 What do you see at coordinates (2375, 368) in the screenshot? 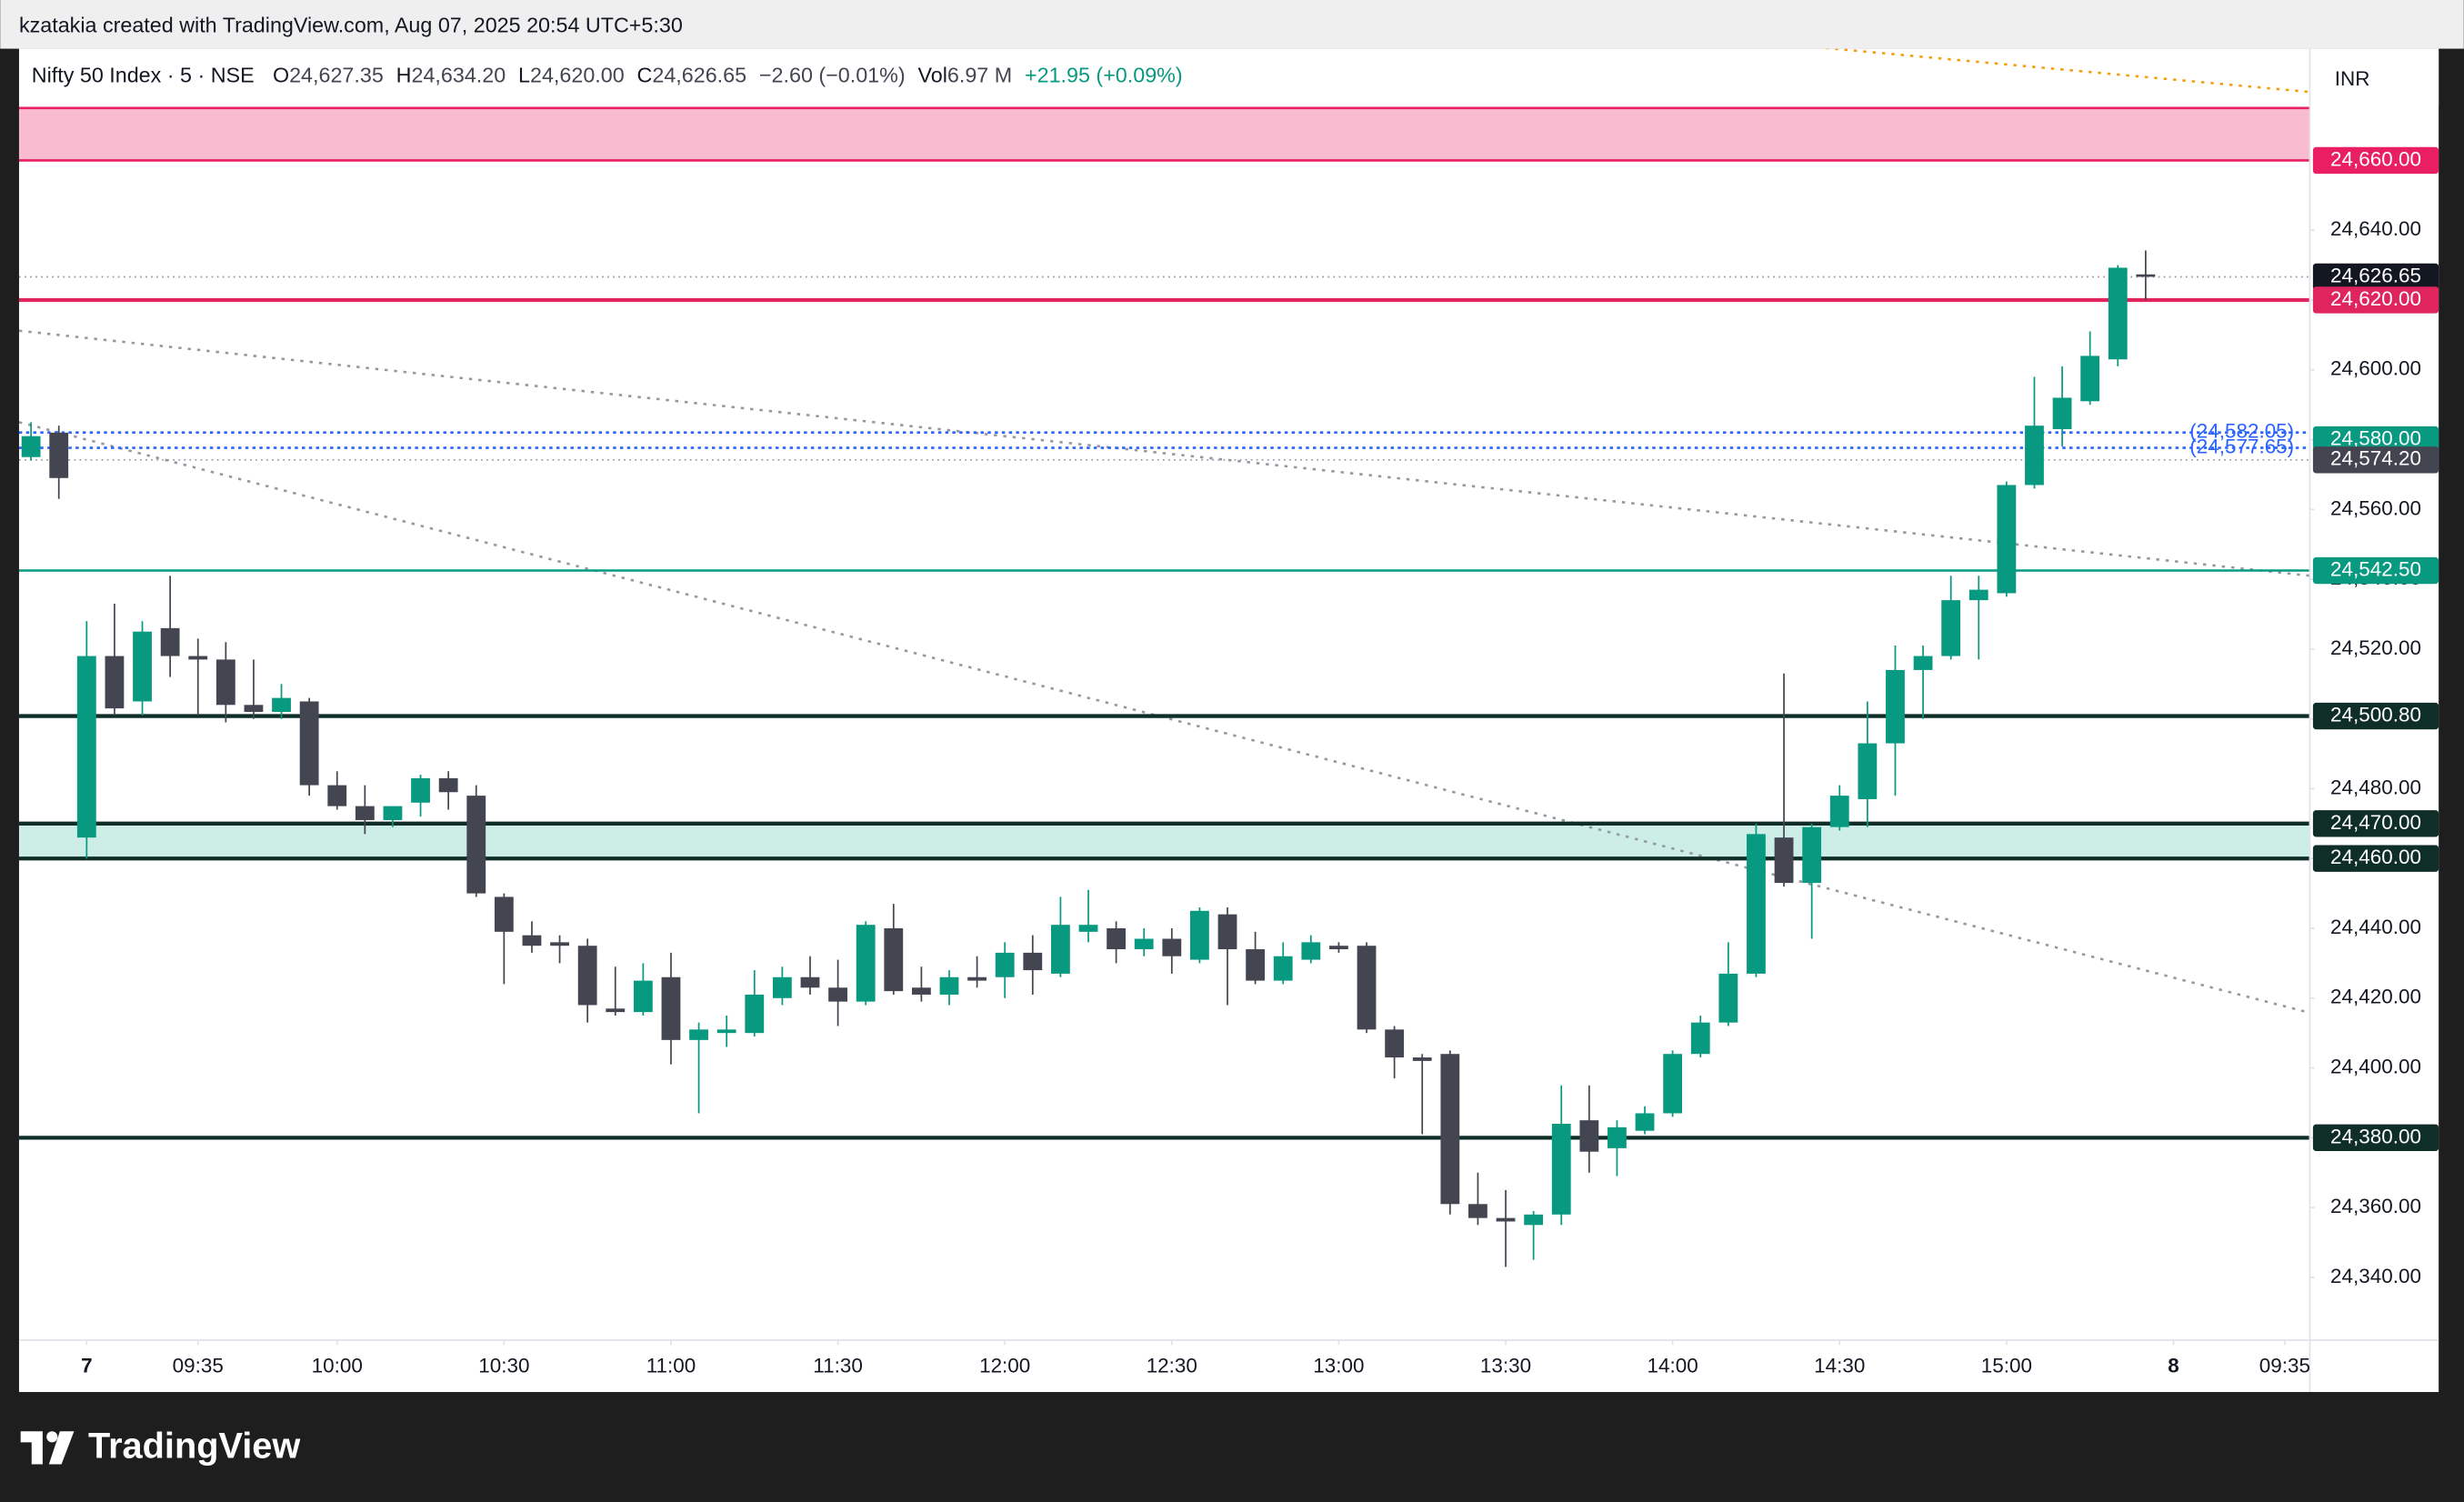
I see `y-tick-label: 24,600.00` at bounding box center [2375, 368].